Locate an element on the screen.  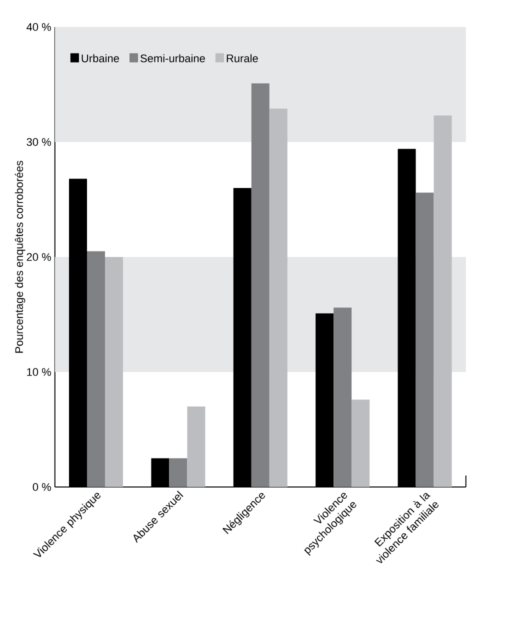
legend-label: Urbaine is located at coordinates (100, 58).